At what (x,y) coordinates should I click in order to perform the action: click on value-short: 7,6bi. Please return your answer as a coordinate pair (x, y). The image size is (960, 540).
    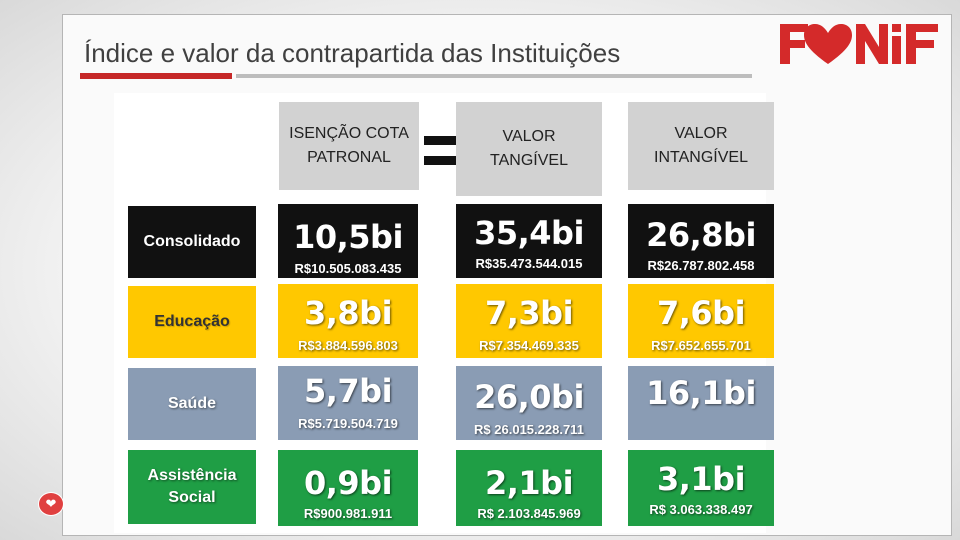
    Looking at the image, I should click on (701, 313).